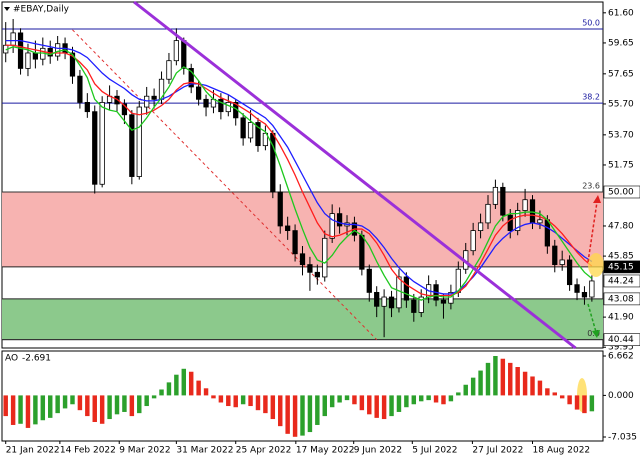  Describe the element at coordinates (36, 359) in the screenshot. I see `ao-last: -2.691` at that location.